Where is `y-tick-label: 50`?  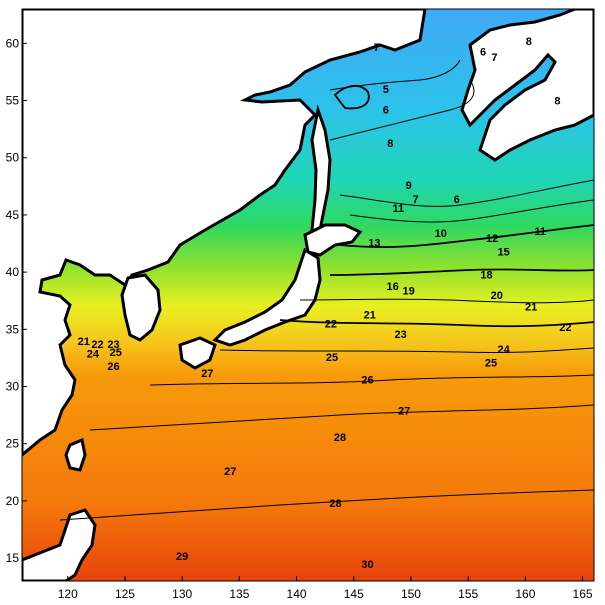 y-tick-label: 50 is located at coordinates (13, 158).